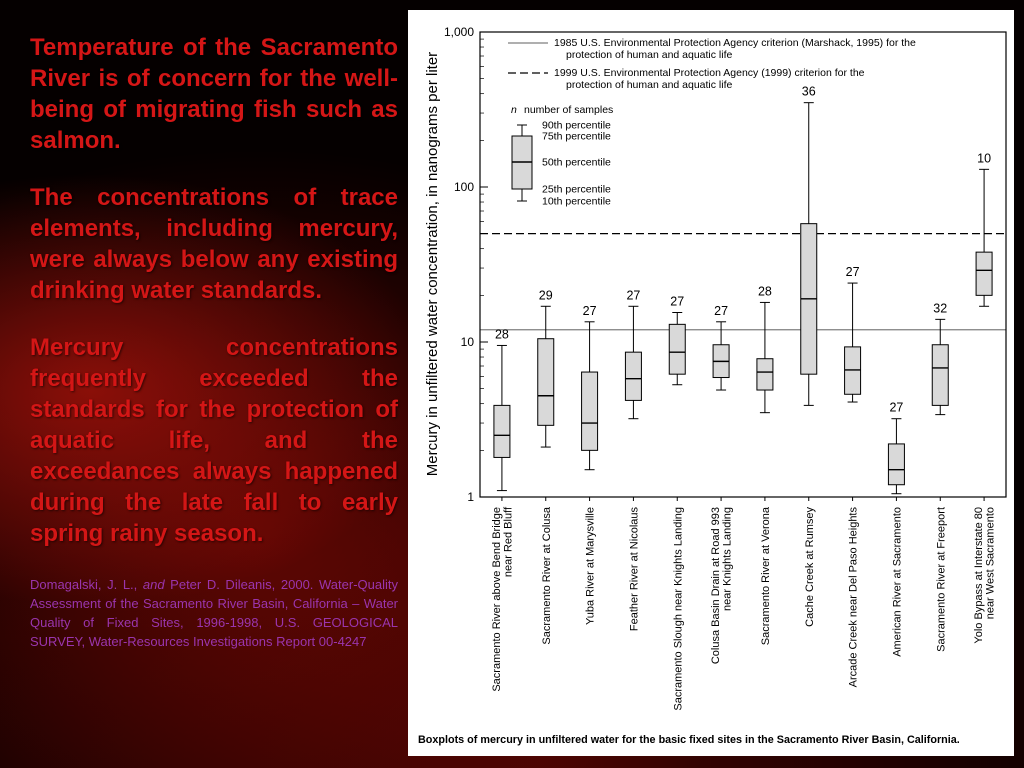 This screenshot has width=1024, height=768. What do you see at coordinates (576, 137) in the screenshot?
I see `percentile-label: 75th percentile` at bounding box center [576, 137].